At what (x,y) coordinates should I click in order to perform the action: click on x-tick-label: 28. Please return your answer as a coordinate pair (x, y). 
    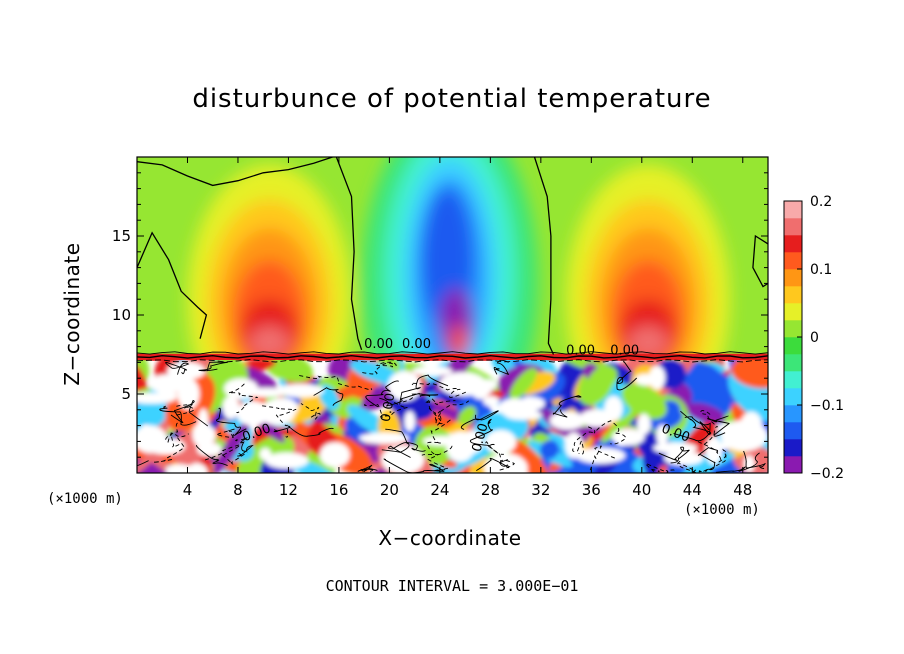
    Looking at the image, I should click on (490, 490).